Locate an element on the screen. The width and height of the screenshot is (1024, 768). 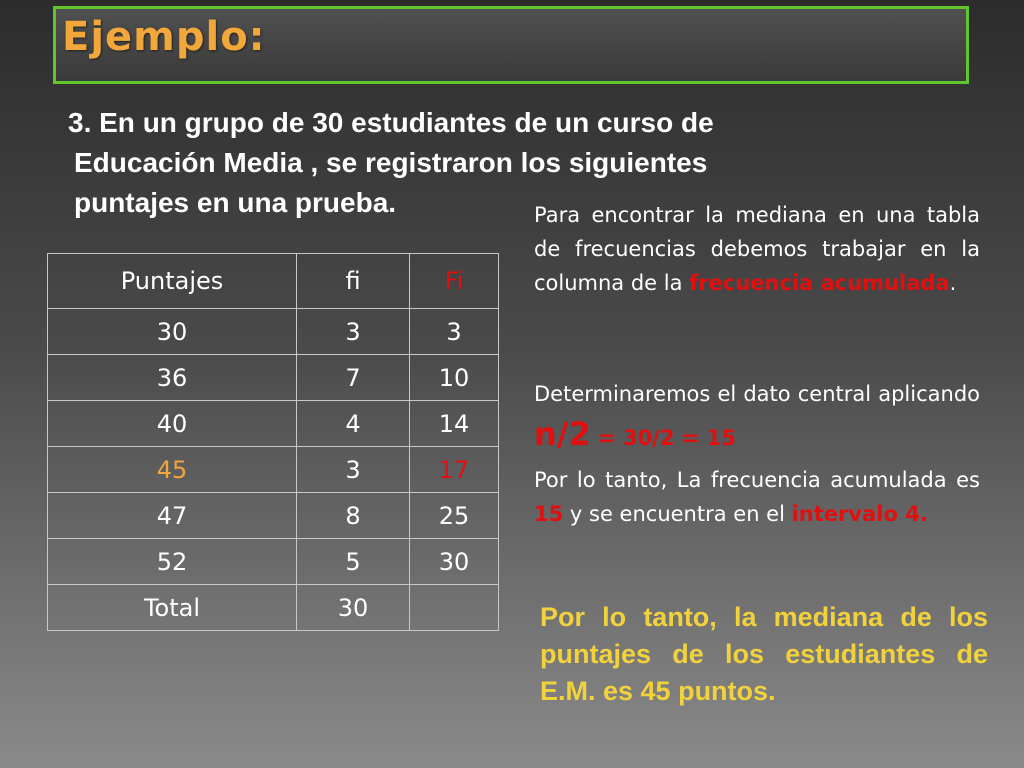
cell-puntaje: 40 is located at coordinates (172, 423).